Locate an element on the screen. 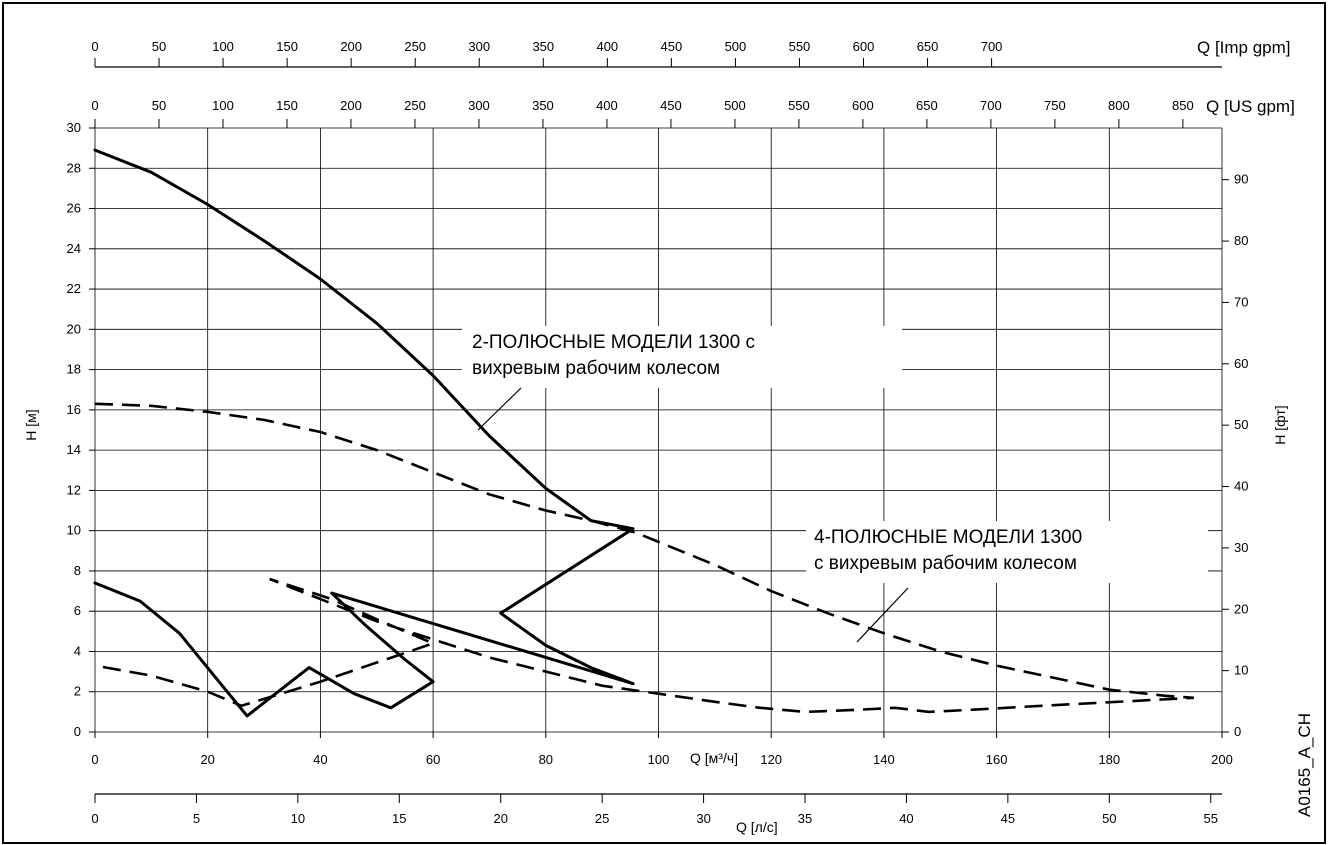 The image size is (1328, 845). y-right-tick-label: 90 is located at coordinates (1241, 179).